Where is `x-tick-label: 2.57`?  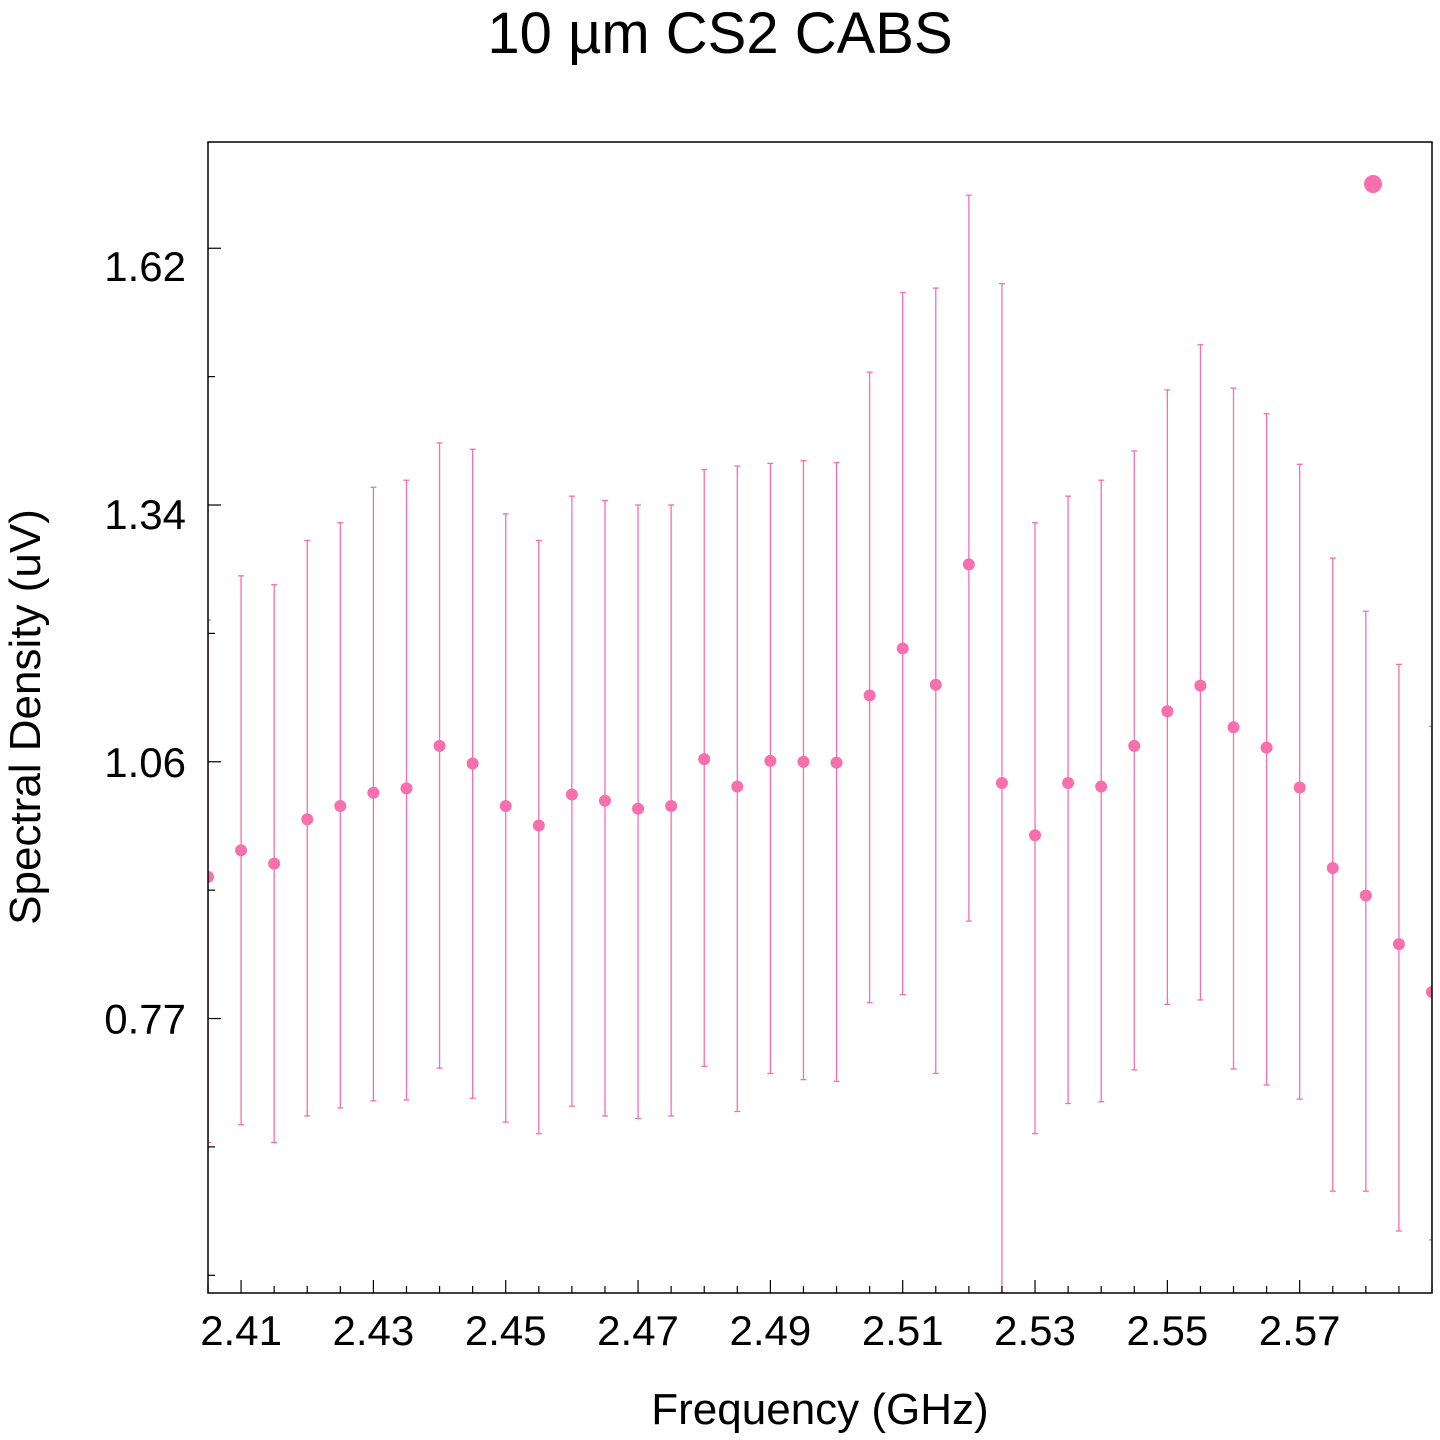 x-tick-label: 2.57 is located at coordinates (1300, 1330).